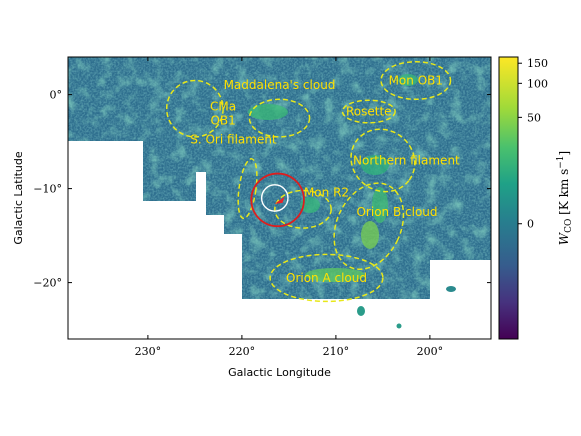  What do you see at coordinates (534, 117) in the screenshot?
I see `colorbar-tick-label-2: 50` at bounding box center [534, 117].